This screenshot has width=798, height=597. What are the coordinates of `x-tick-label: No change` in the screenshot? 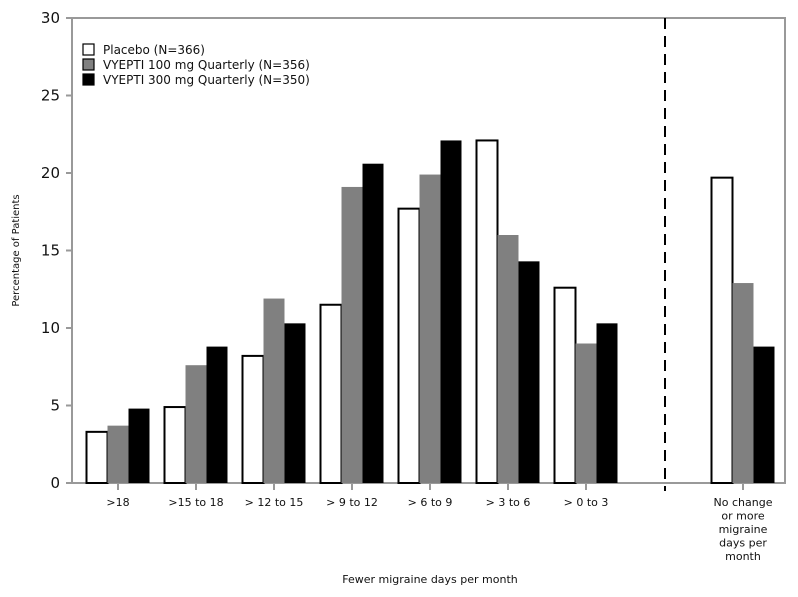 It's located at (743, 502).